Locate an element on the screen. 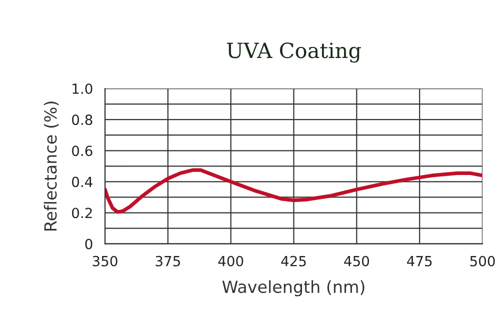  y-axis-title: Reflectance (%) is located at coordinates (51, 166).